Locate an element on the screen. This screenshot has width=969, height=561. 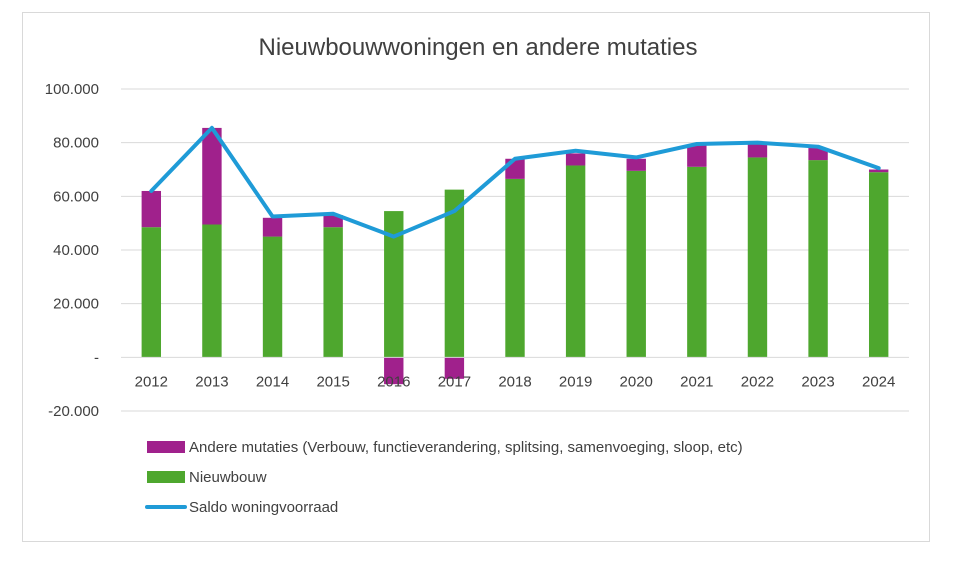
x-tick-label: 2015 is located at coordinates (332, 381).